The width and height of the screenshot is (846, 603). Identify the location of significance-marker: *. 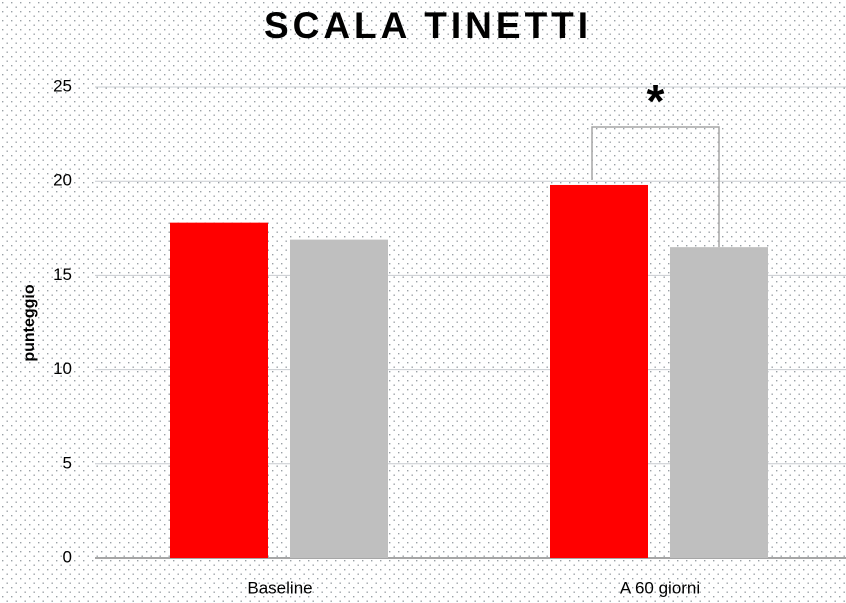
(656, 101).